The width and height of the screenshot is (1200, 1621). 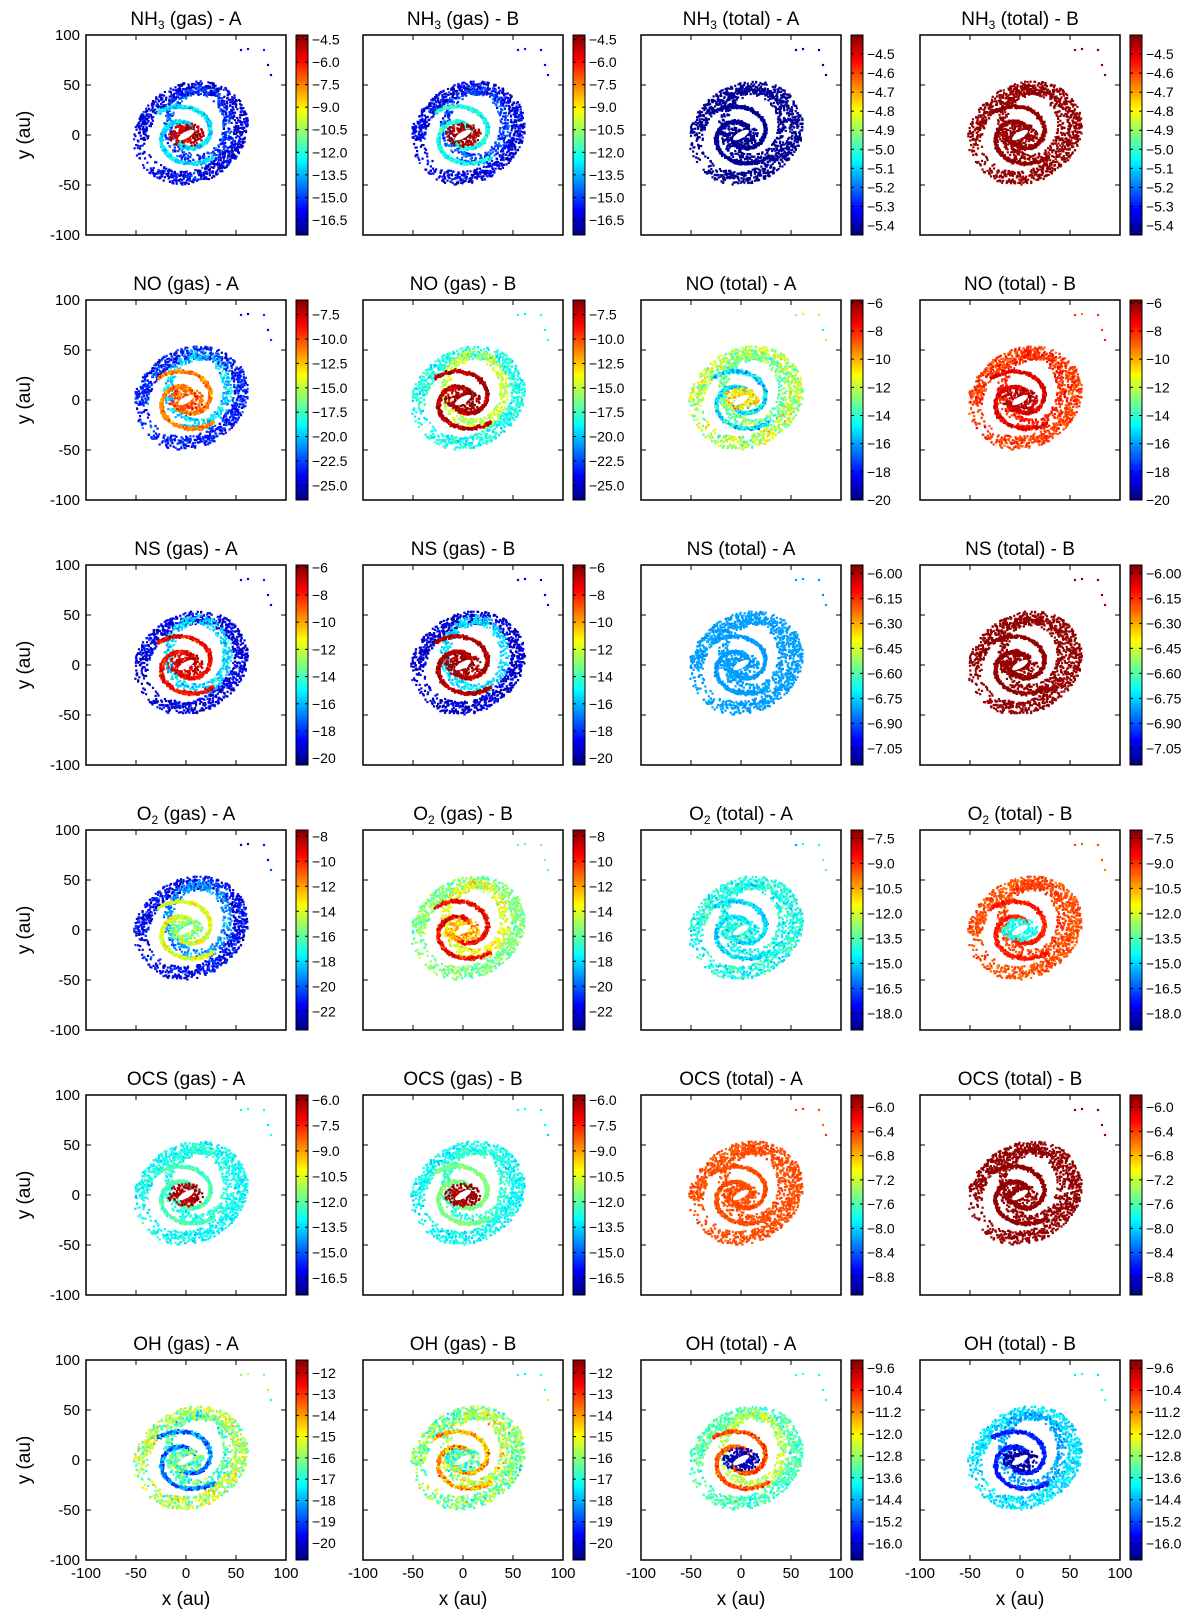 What do you see at coordinates (326, 62) in the screenshot?
I see `colorbar-tick-label: −6.0` at bounding box center [326, 62].